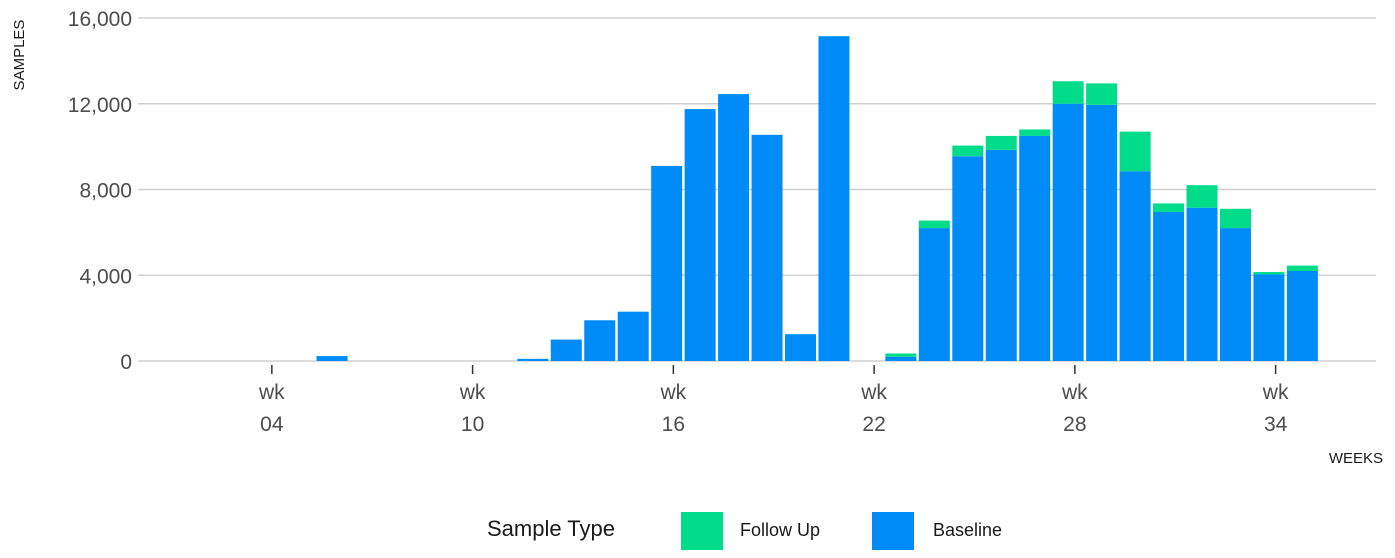 This screenshot has width=1395, height=558. I want to click on y-axis-title: SAMPLES, so click(19, 55).